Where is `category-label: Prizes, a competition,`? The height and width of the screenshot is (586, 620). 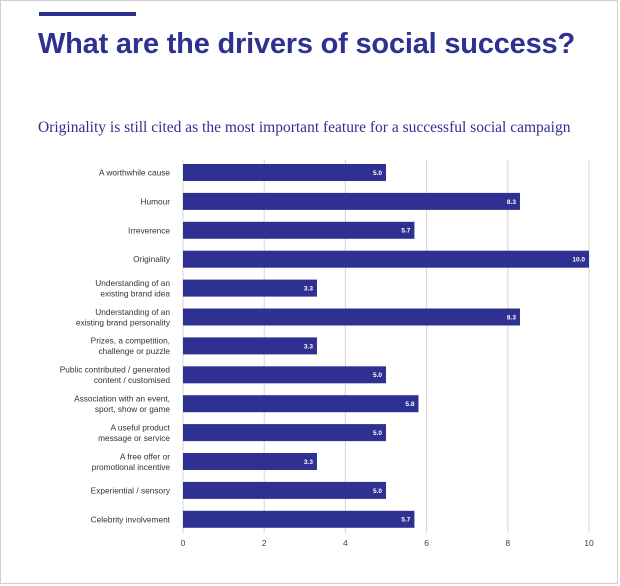 category-label: Prizes, a competition, is located at coordinates (130, 341).